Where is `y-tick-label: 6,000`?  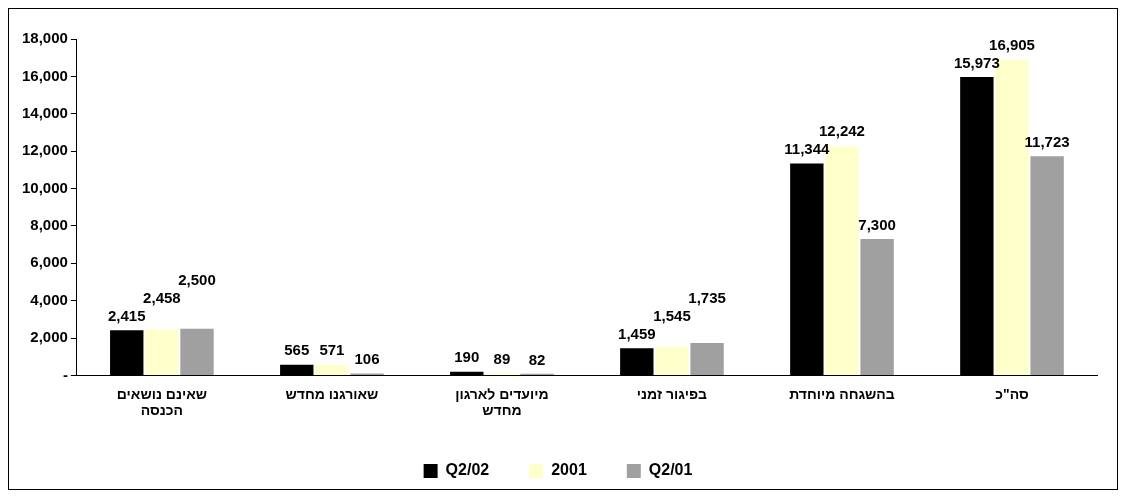
y-tick-label: 6,000 is located at coordinates (49, 262).